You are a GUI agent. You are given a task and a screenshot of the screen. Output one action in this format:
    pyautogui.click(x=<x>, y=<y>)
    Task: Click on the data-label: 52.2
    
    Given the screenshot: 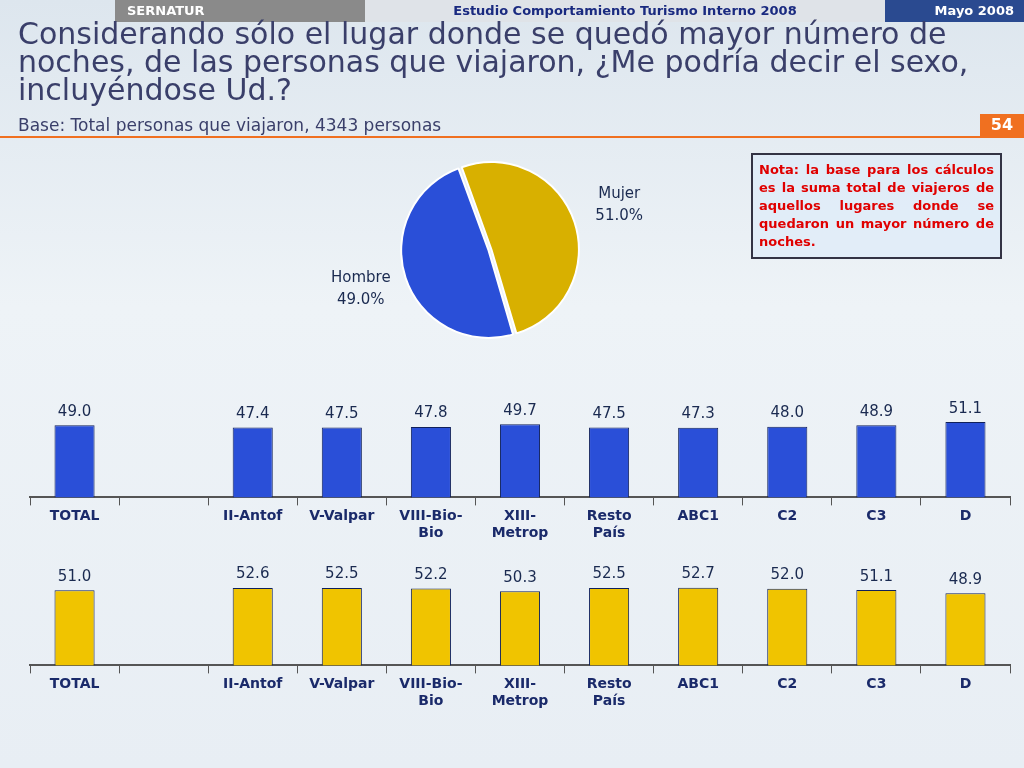 What is the action you would take?
    pyautogui.click(x=431, y=573)
    